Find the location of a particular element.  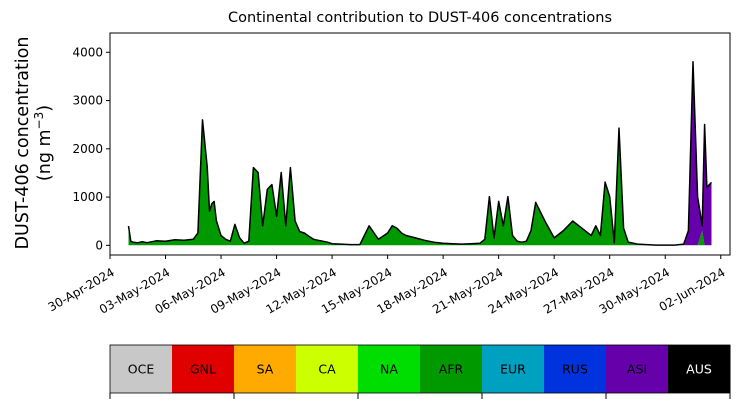

y-tick-label: 0 is located at coordinates (99, 245).